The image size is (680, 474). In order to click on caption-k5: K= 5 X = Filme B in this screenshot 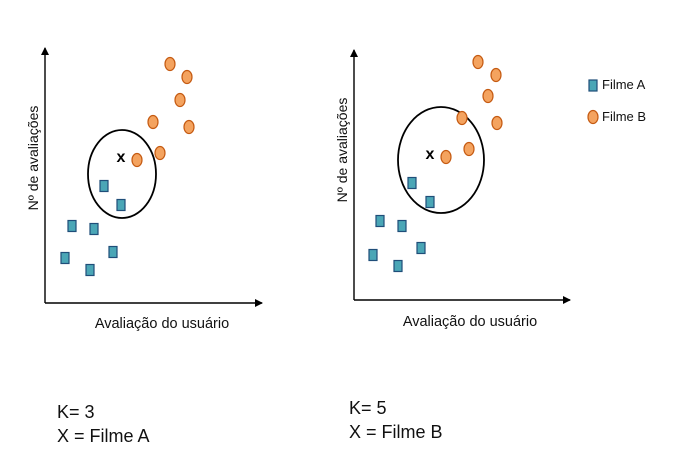, I will do `click(396, 420)`.